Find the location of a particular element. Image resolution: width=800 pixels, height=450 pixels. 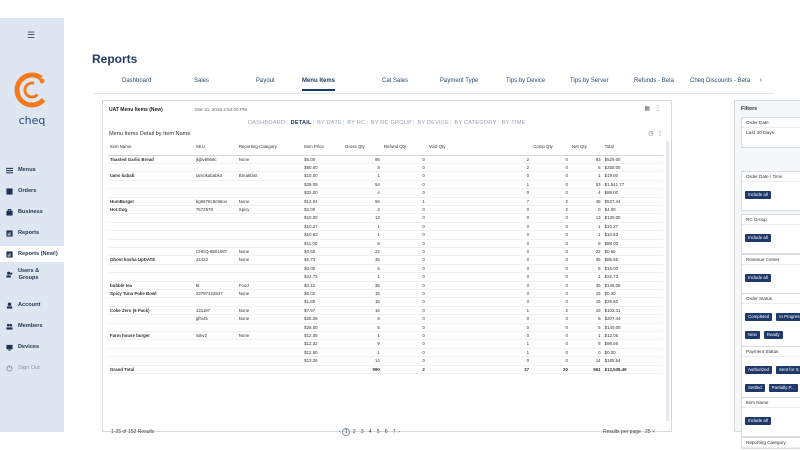

table-cell: $11.00 is located at coordinates (323, 243).